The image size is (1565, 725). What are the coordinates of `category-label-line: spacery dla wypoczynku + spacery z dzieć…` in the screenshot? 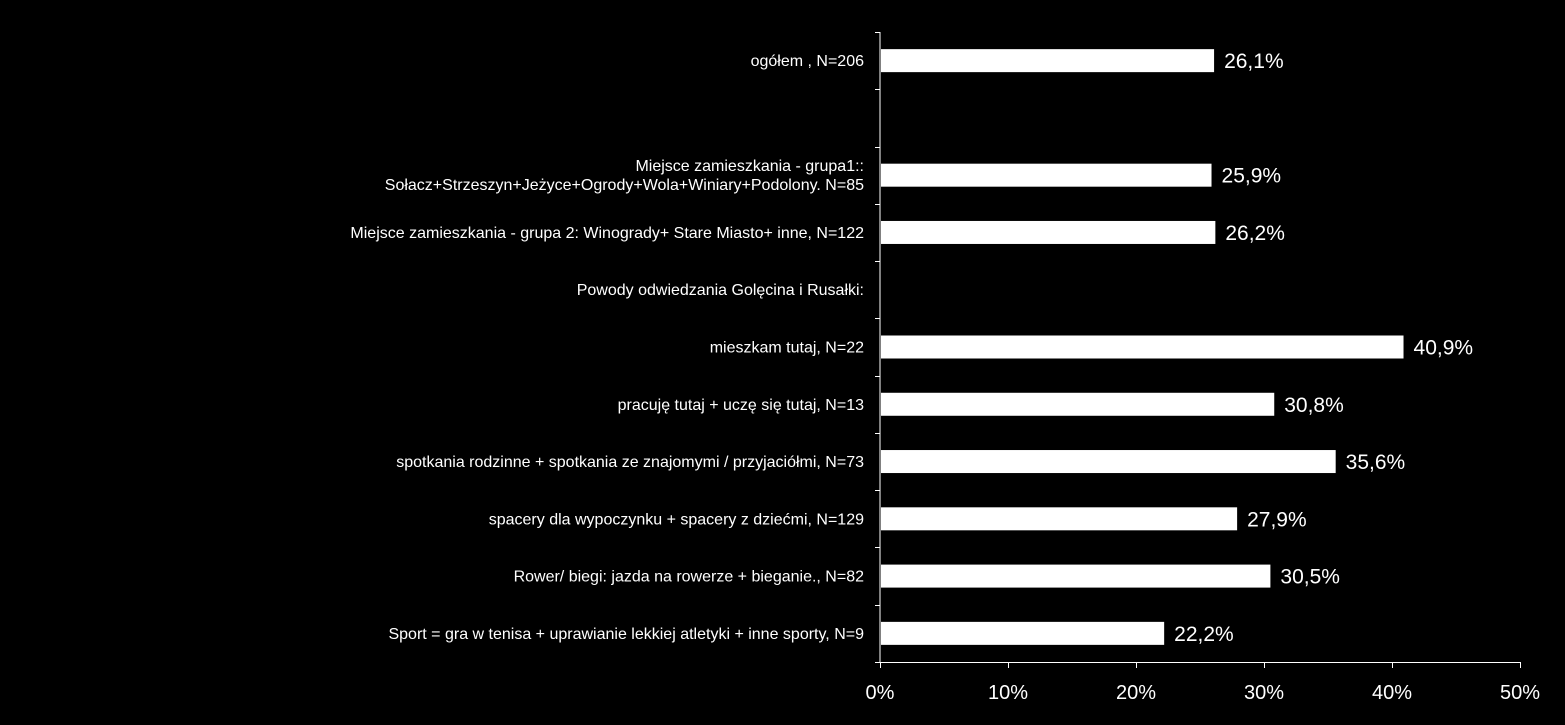 It's located at (676, 519).